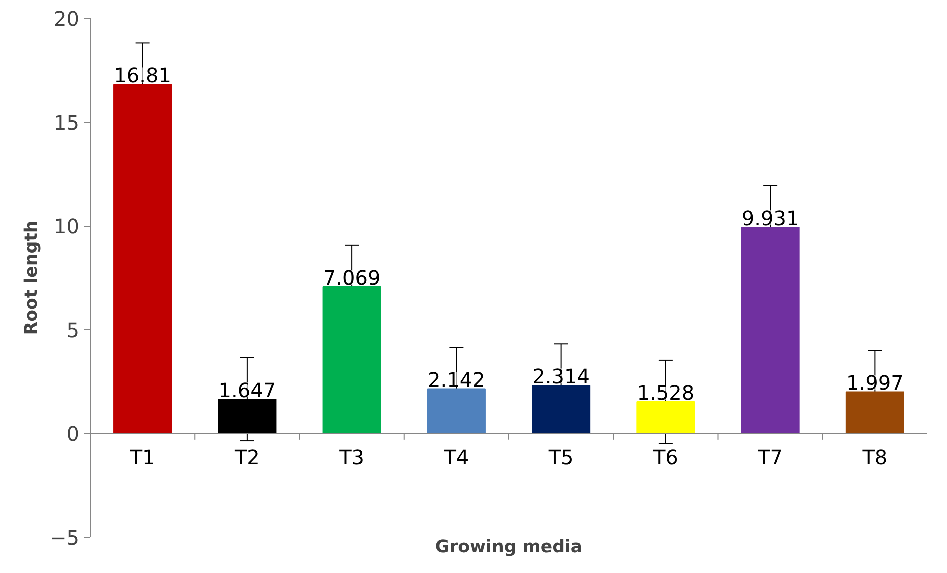  What do you see at coordinates (665, 458) in the screenshot?
I see `x-tick-label: T6` at bounding box center [665, 458].